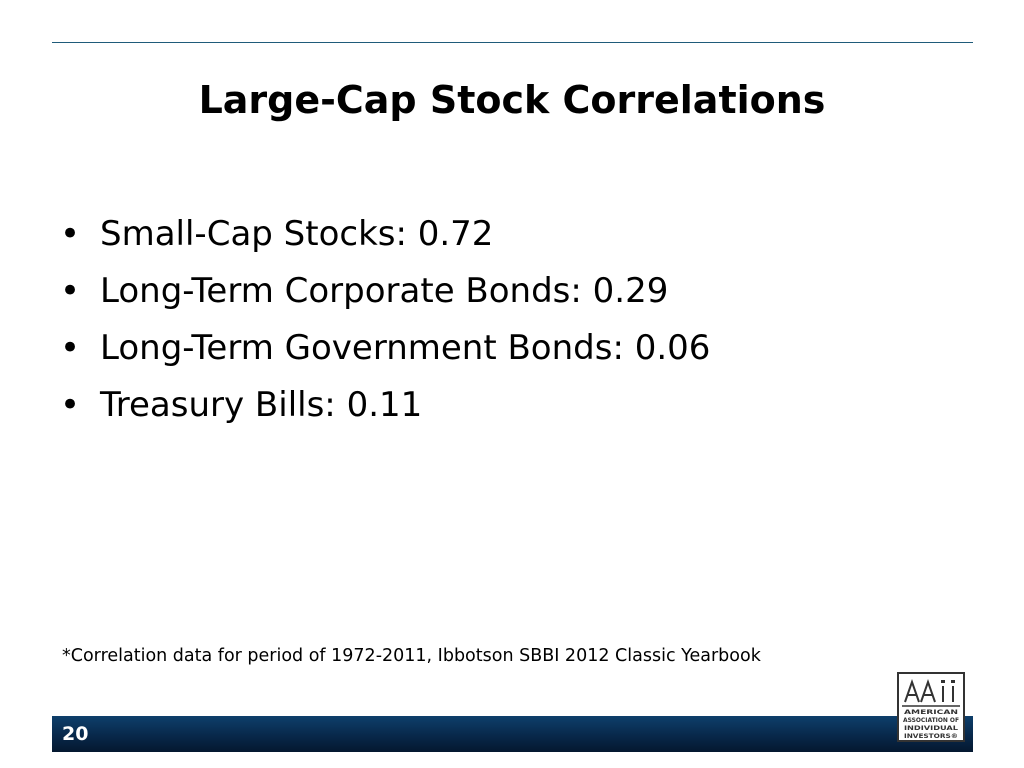 This screenshot has height=768, width=1024. I want to click on logo-line-investors: INVESTORS®, so click(931, 736).